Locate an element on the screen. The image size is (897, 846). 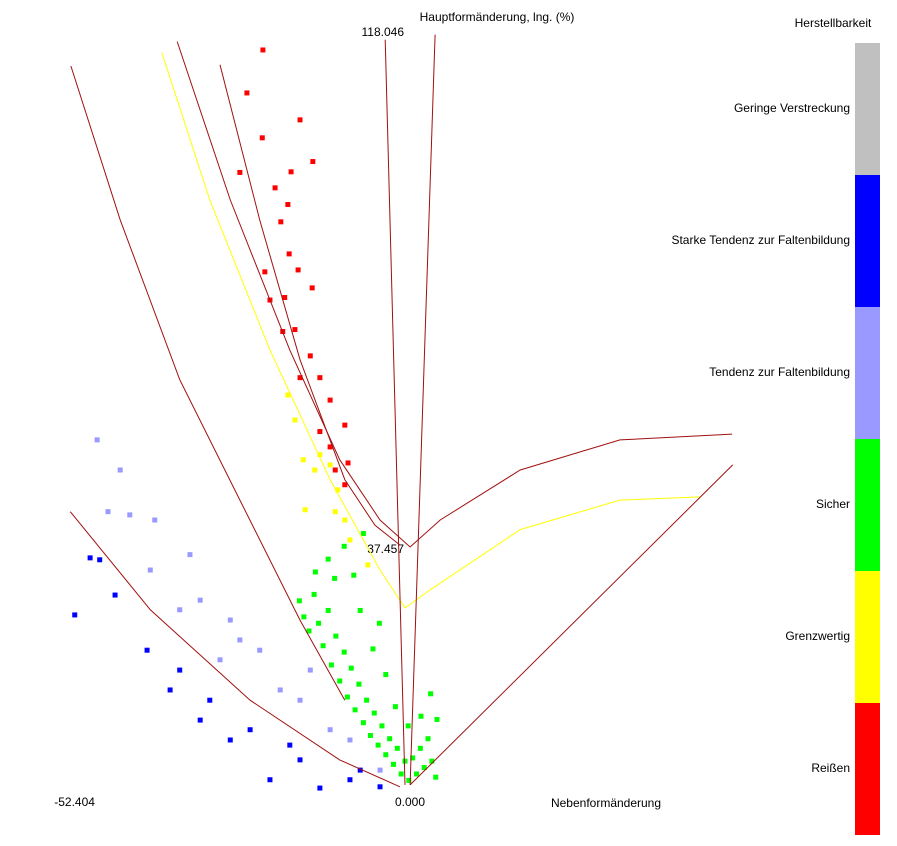
legend-title: Herstellbarkeit is located at coordinates (833, 23).